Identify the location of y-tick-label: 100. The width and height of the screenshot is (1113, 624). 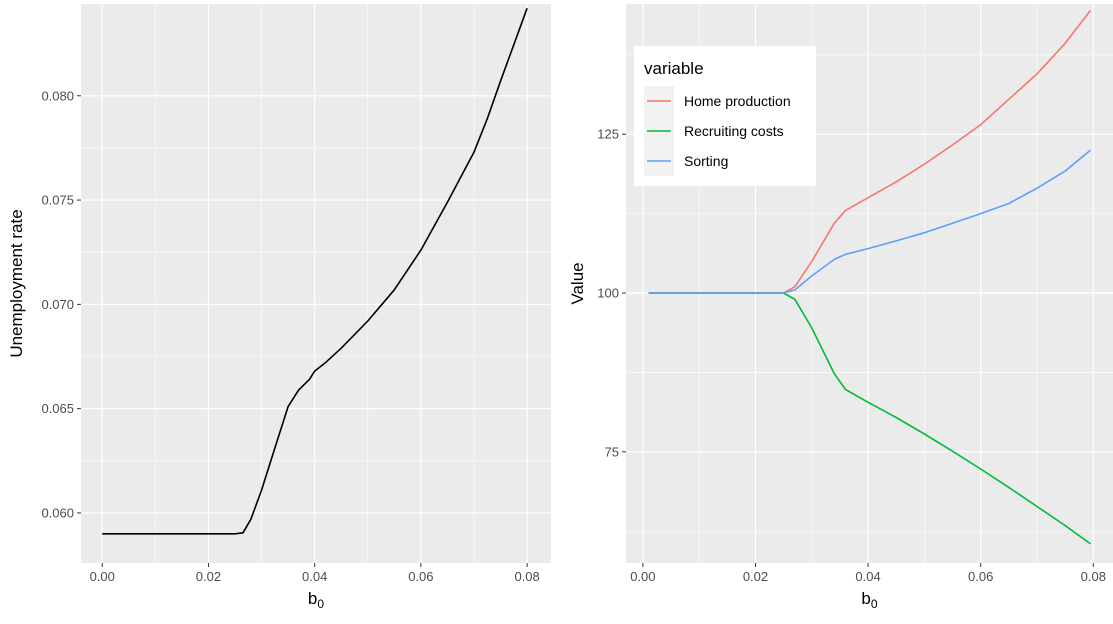
(608, 293).